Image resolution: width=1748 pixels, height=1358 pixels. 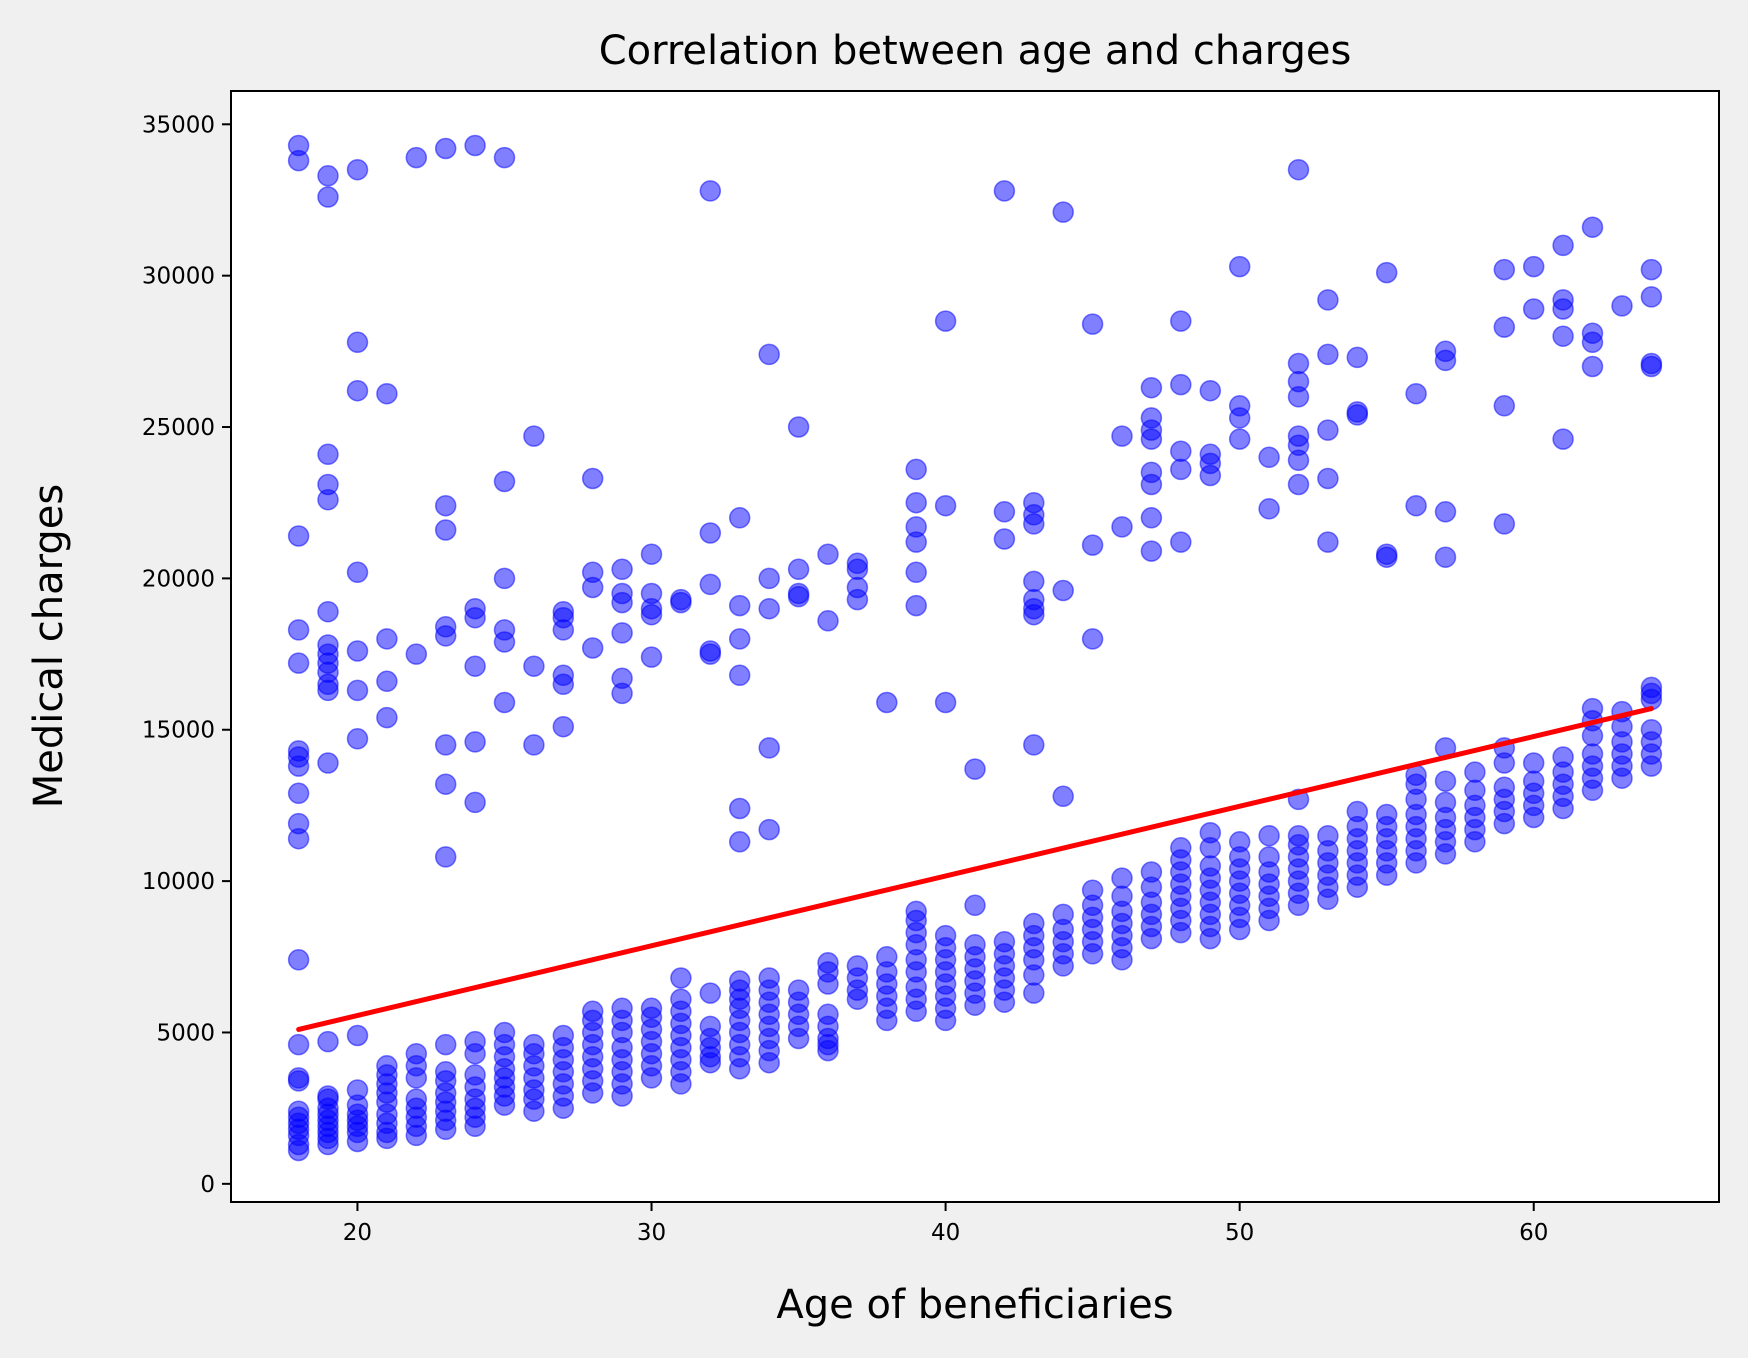 What do you see at coordinates (975, 51) in the screenshot?
I see `chart-title: Correlation between age and charges` at bounding box center [975, 51].